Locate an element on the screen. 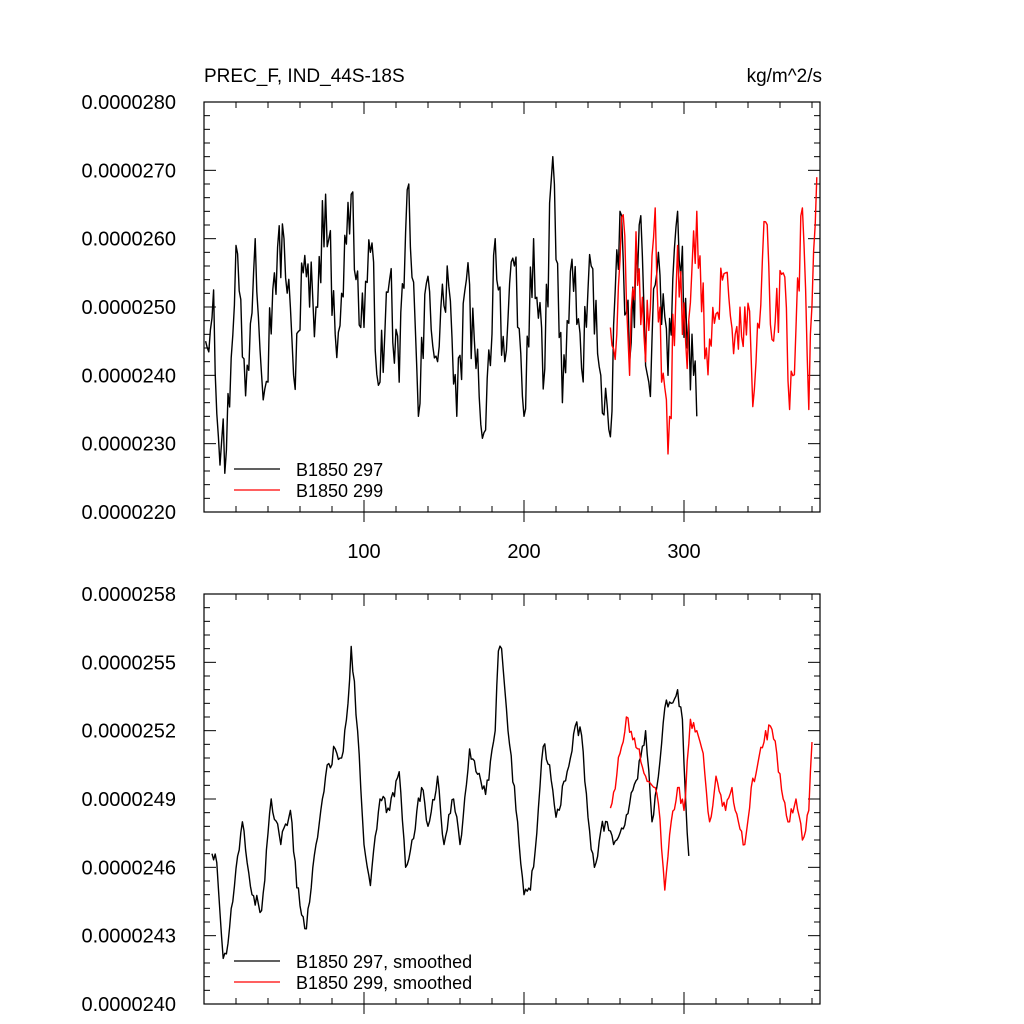 This screenshot has height=1024, width=1024. x-tick-label: 100 is located at coordinates (363, 552).